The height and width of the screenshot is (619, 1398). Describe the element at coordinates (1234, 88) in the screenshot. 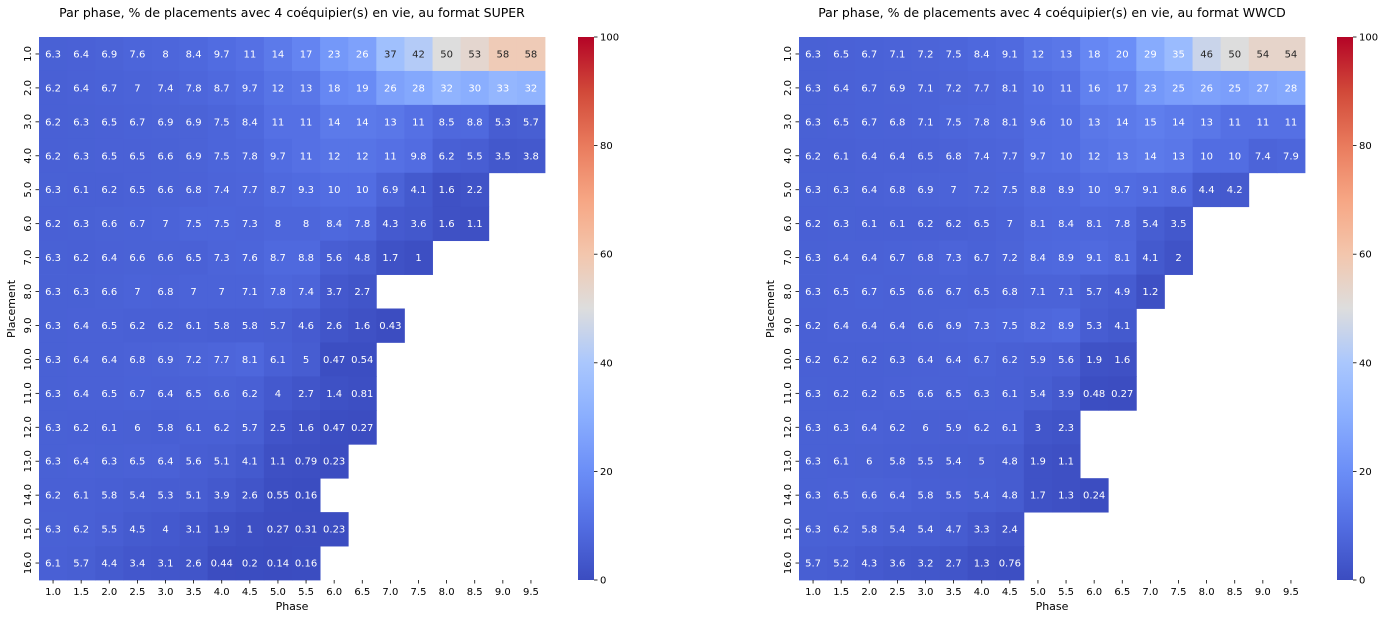

I see `cell-value-label: 25` at that location.